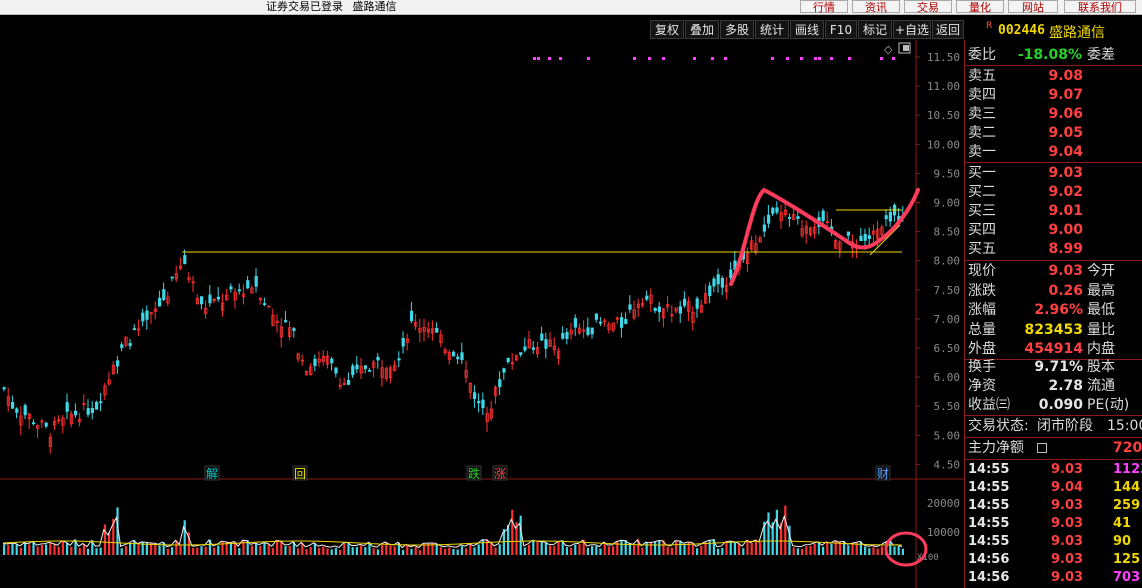  I want to click on buy-row: 买一 9.03, so click(1053, 173).